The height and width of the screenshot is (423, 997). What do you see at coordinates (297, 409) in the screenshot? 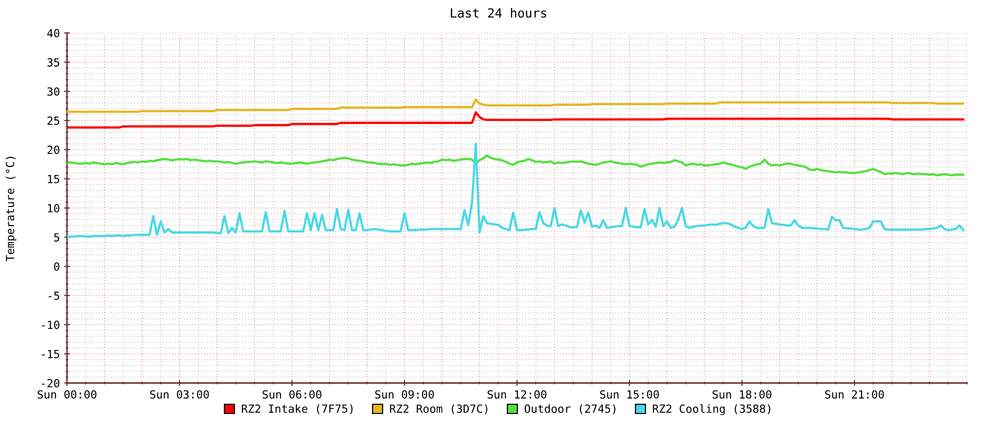
I see `legend-label: RZ2 Intake (7F75)` at bounding box center [297, 409].